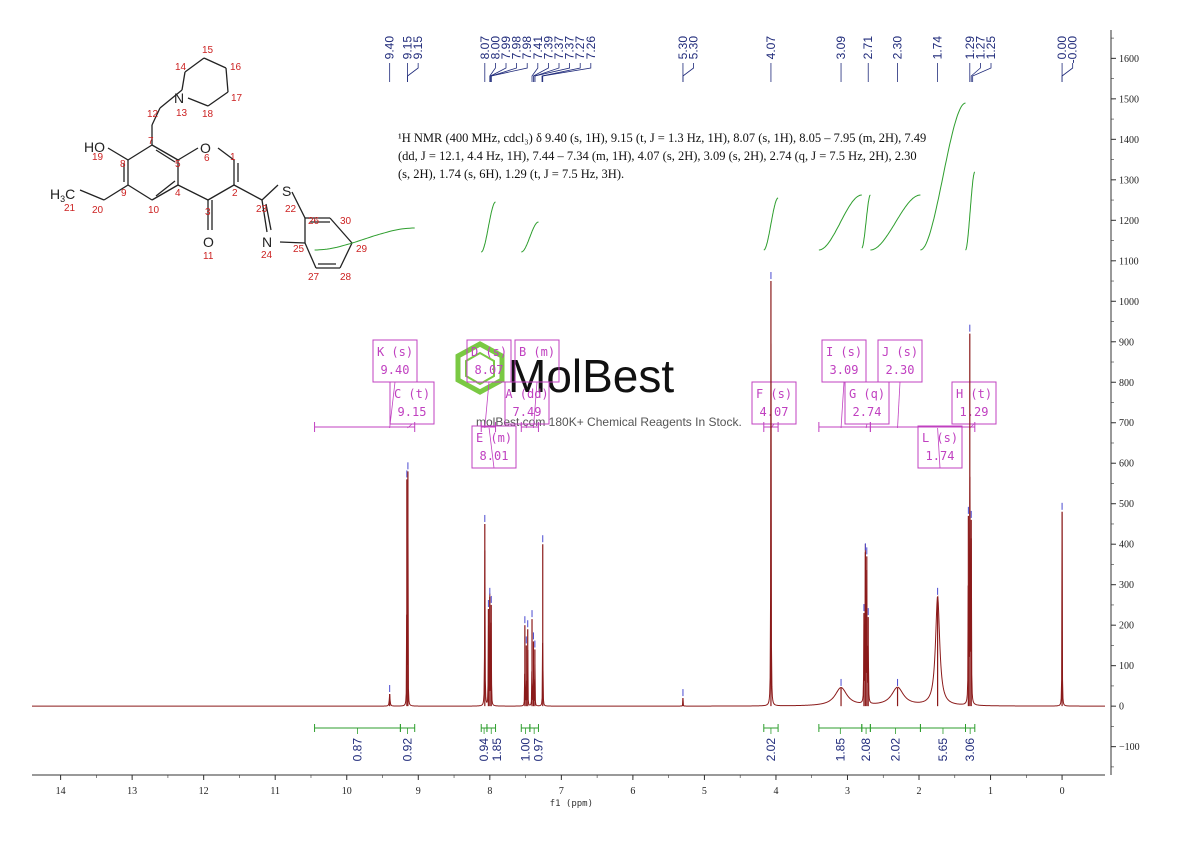 The image size is (1190, 841). What do you see at coordinates (286, 191) in the screenshot?
I see `atom-label: S` at bounding box center [286, 191].